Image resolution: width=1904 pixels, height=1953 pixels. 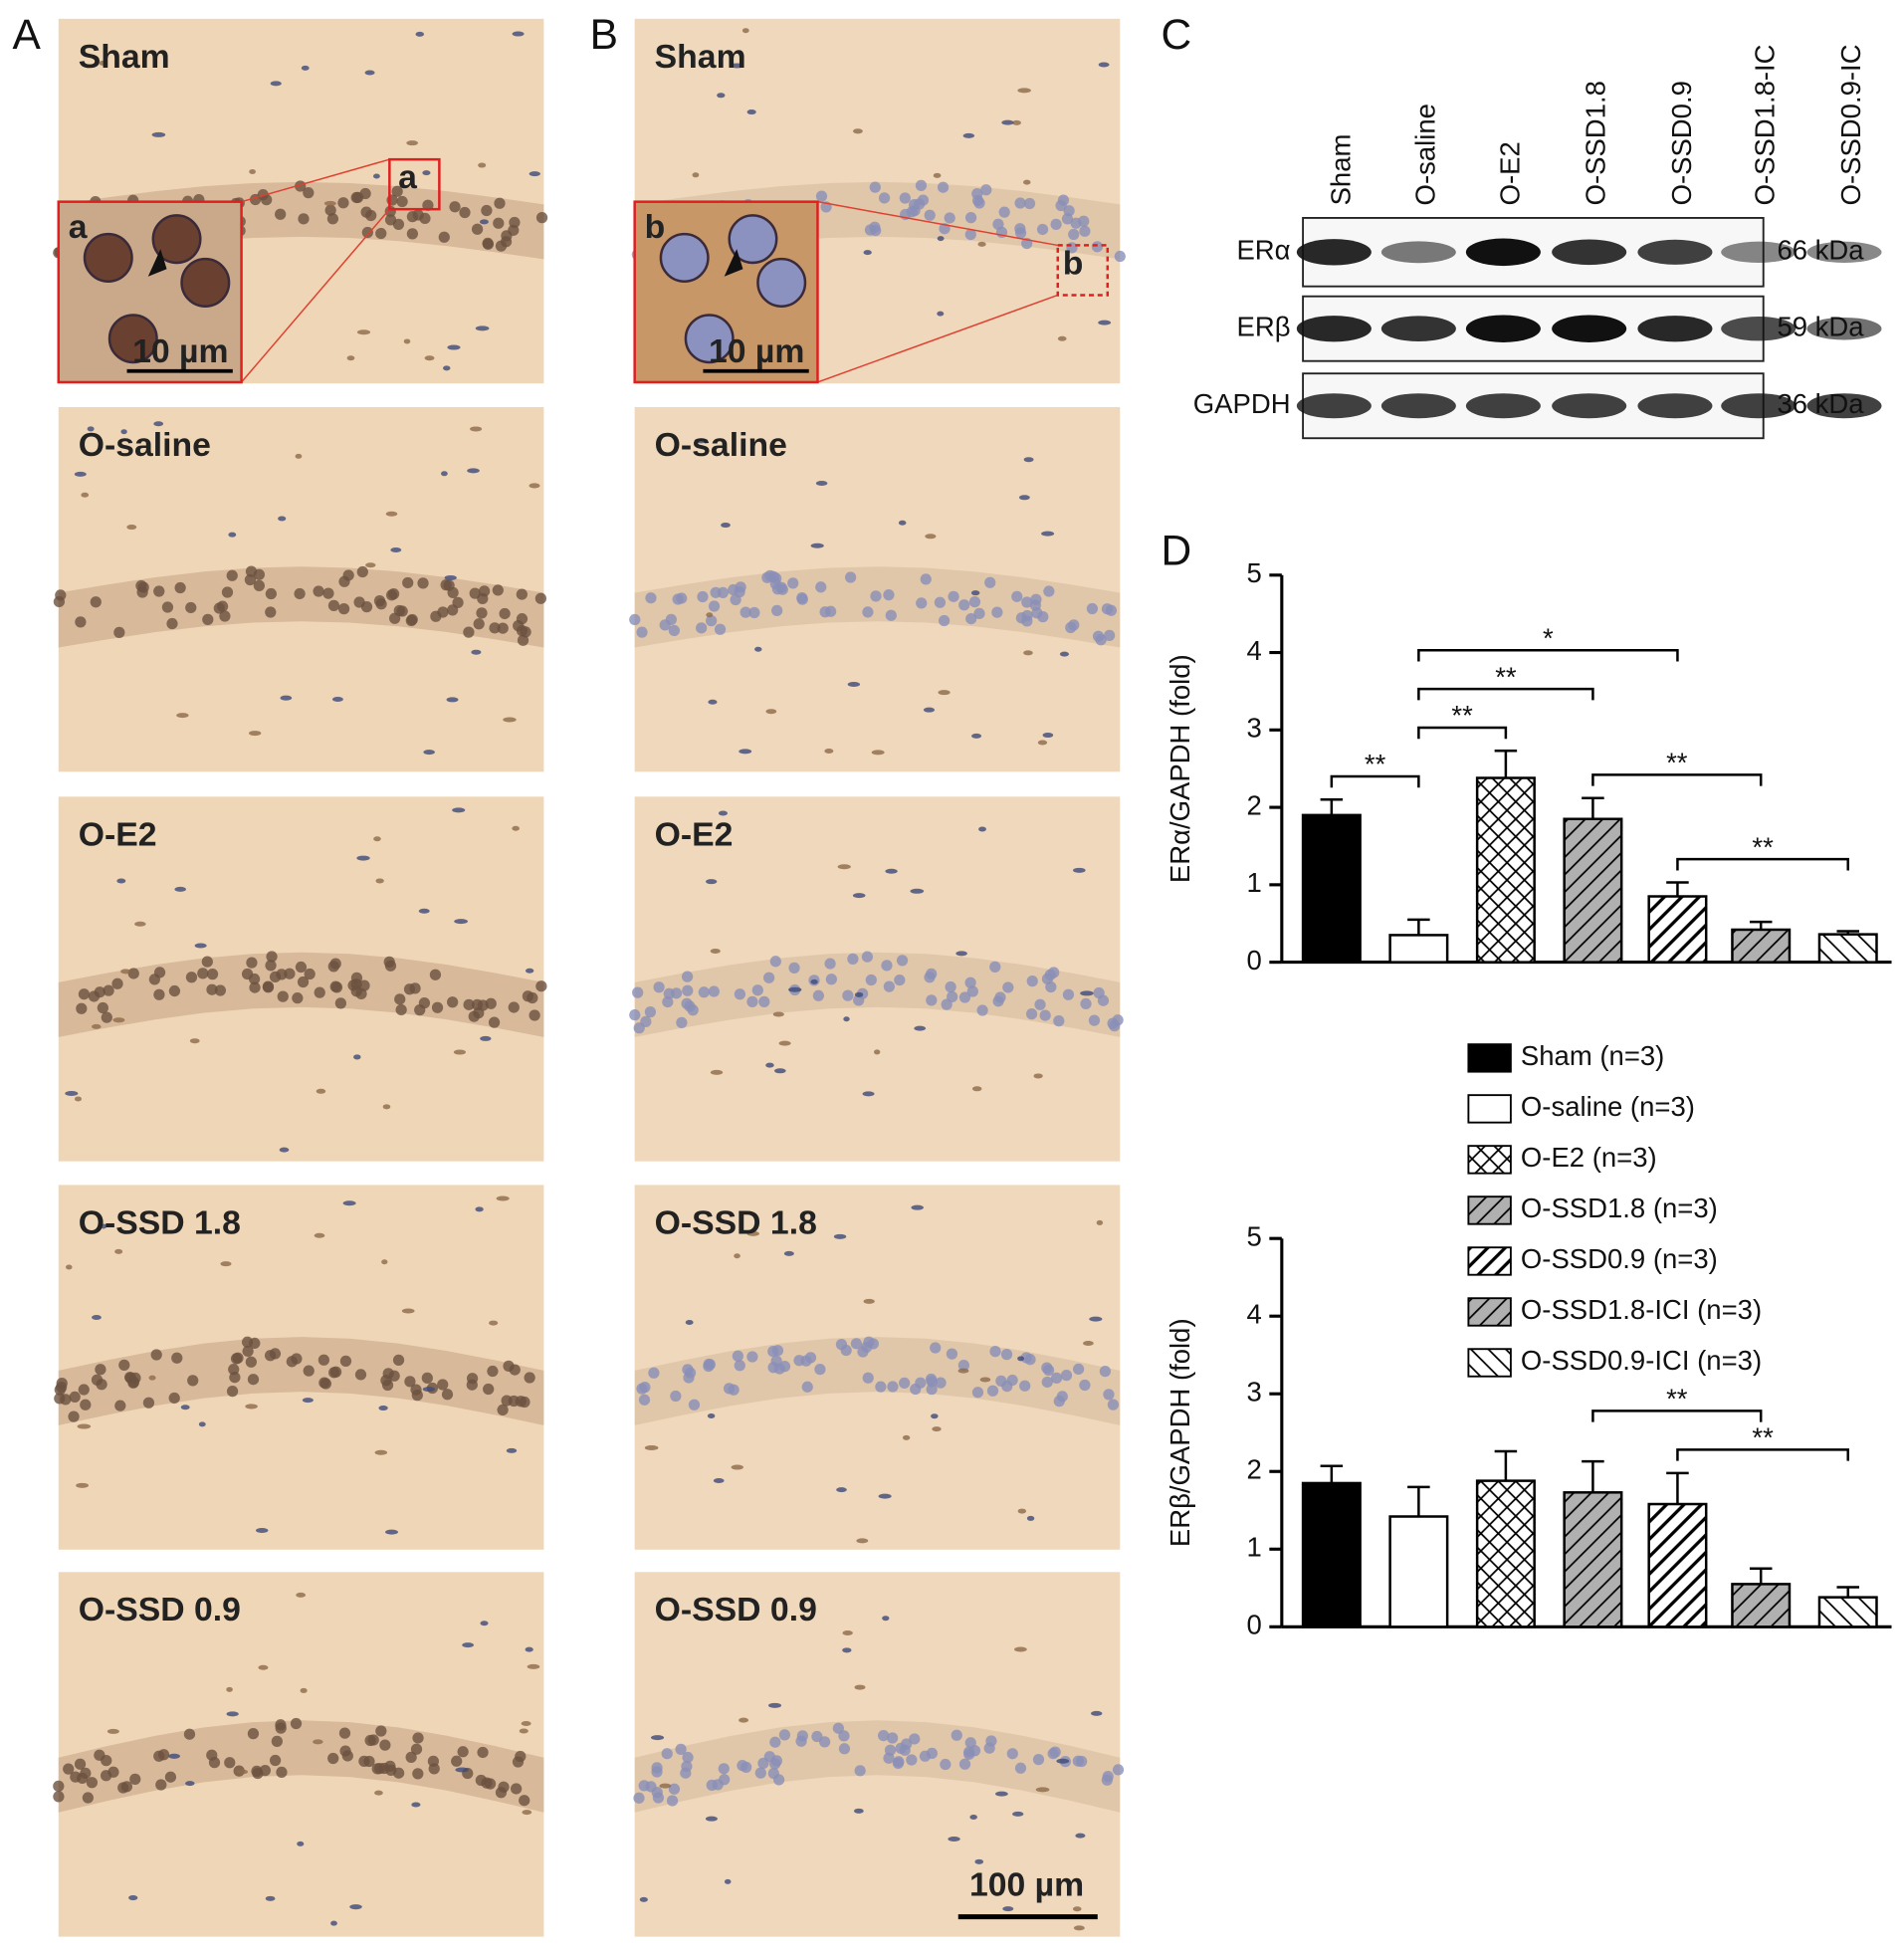 I want to click on y-tick-label: 4, so click(x=1254, y=651).